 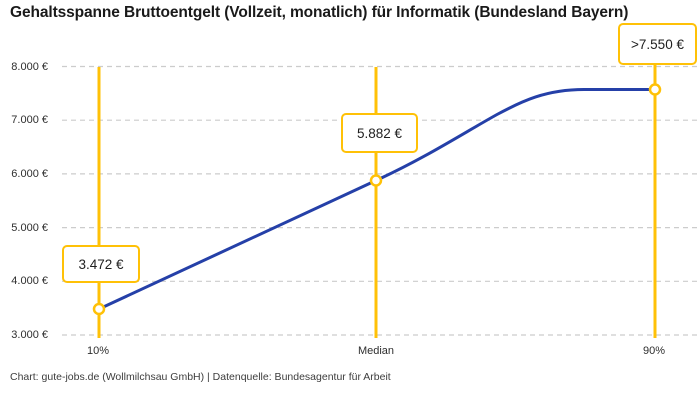 I want to click on x-axis-tick-label-median: Median, so click(x=376, y=351).